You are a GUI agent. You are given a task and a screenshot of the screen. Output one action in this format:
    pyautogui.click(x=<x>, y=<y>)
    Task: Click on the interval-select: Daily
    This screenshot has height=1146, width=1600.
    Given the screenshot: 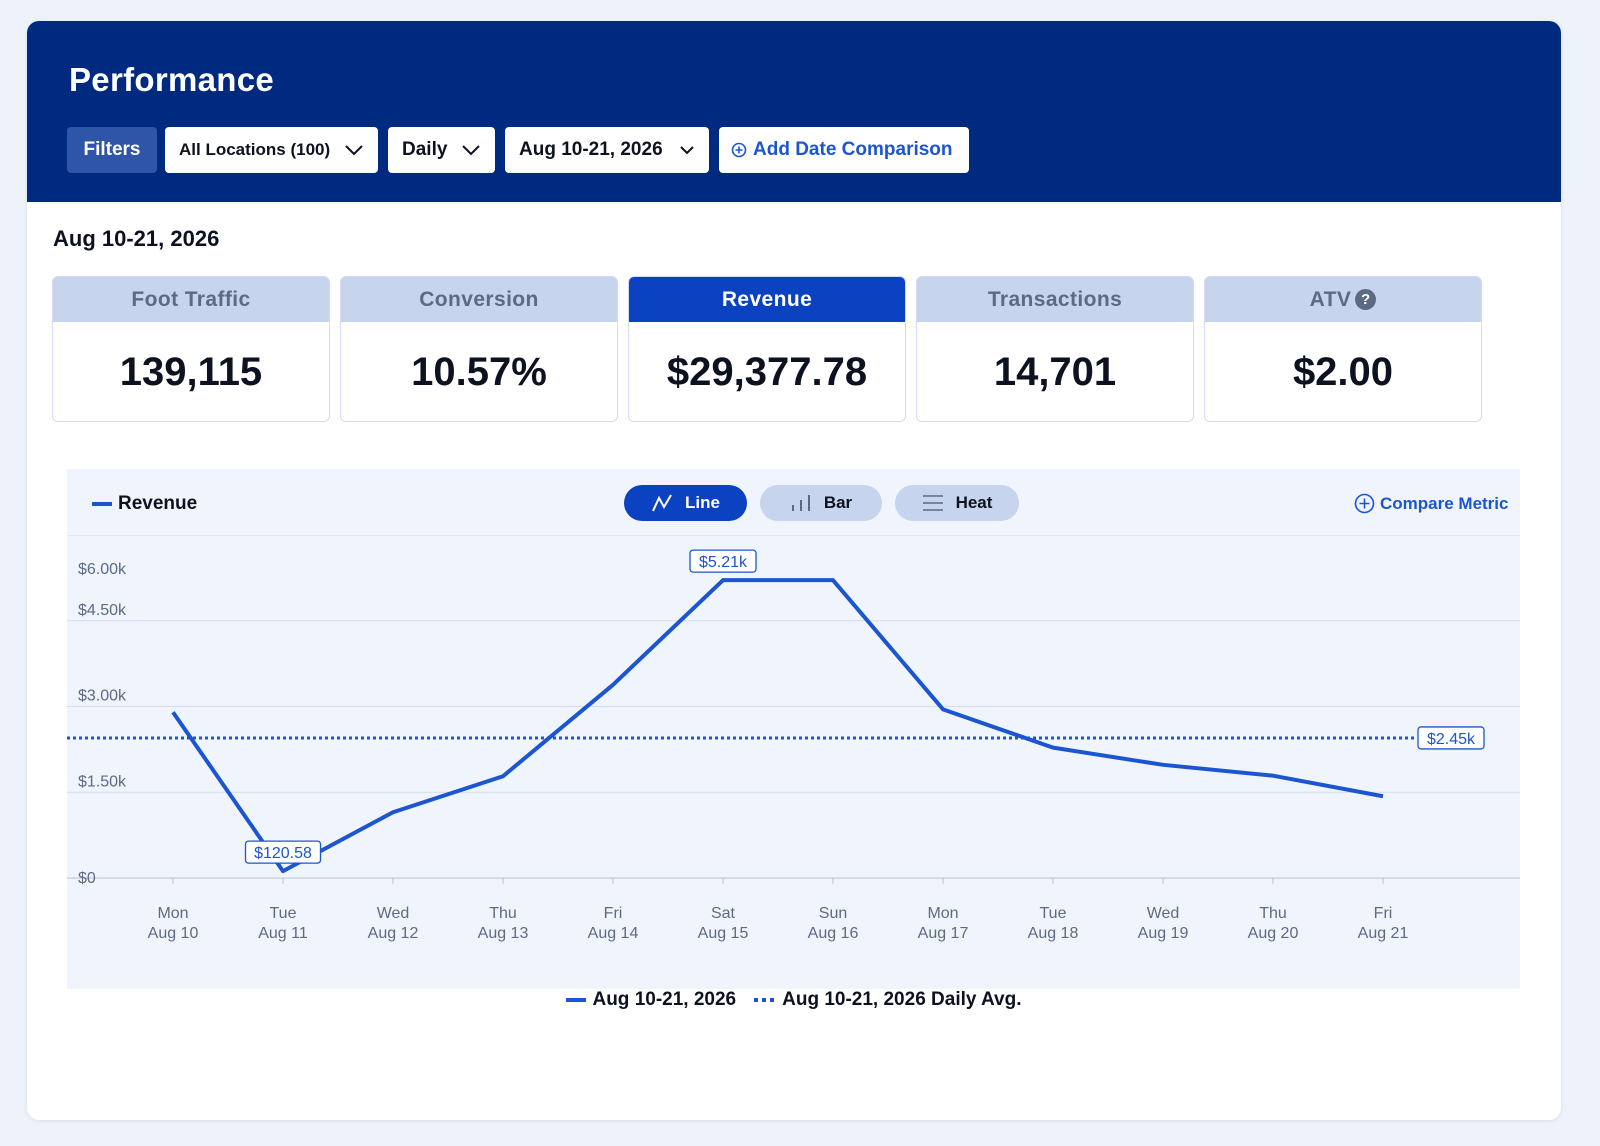 What is the action you would take?
    pyautogui.click(x=441, y=150)
    